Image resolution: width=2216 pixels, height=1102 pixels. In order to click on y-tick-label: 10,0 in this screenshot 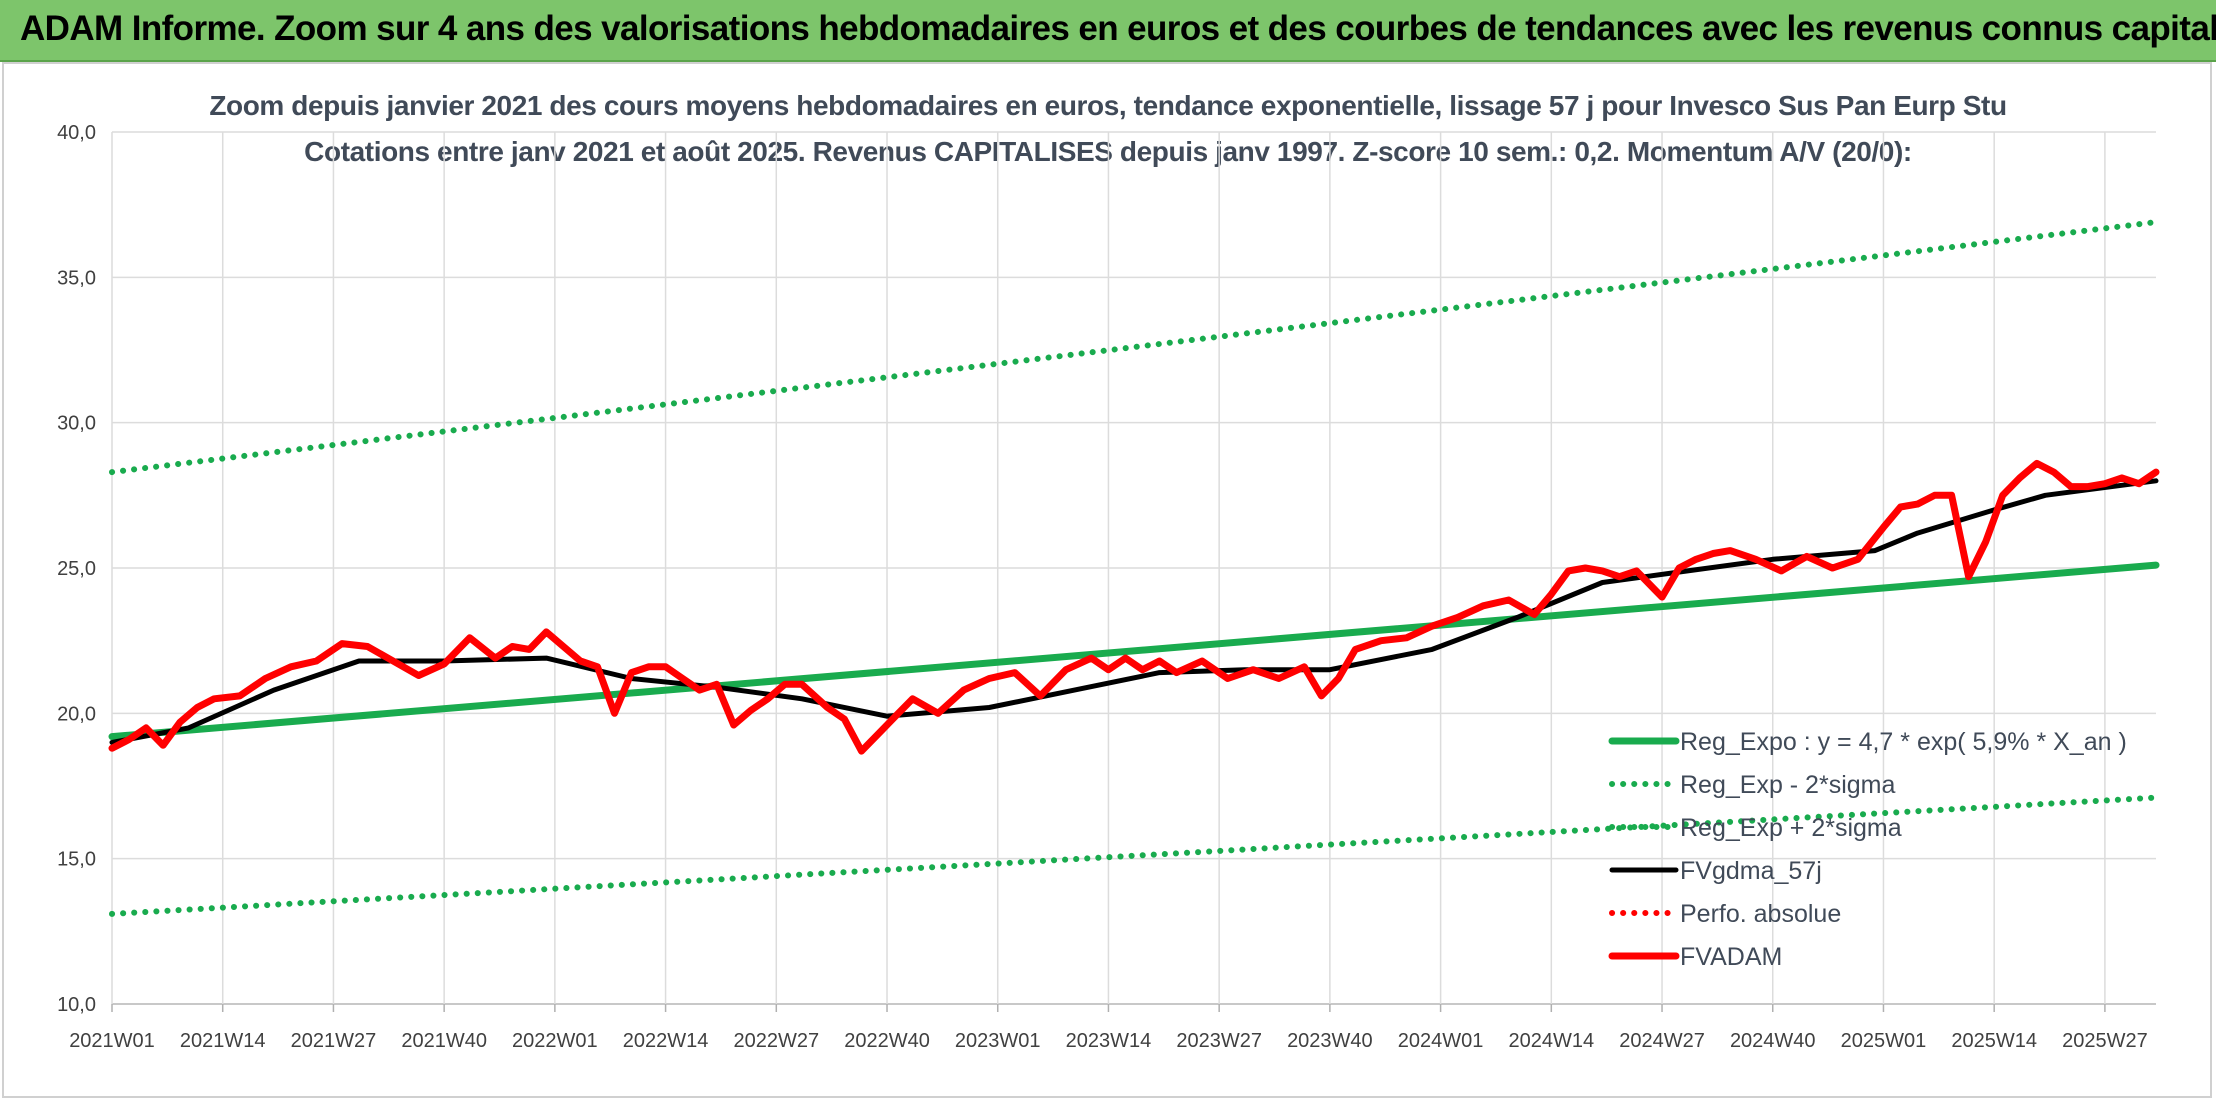, I will do `click(76, 1005)`.